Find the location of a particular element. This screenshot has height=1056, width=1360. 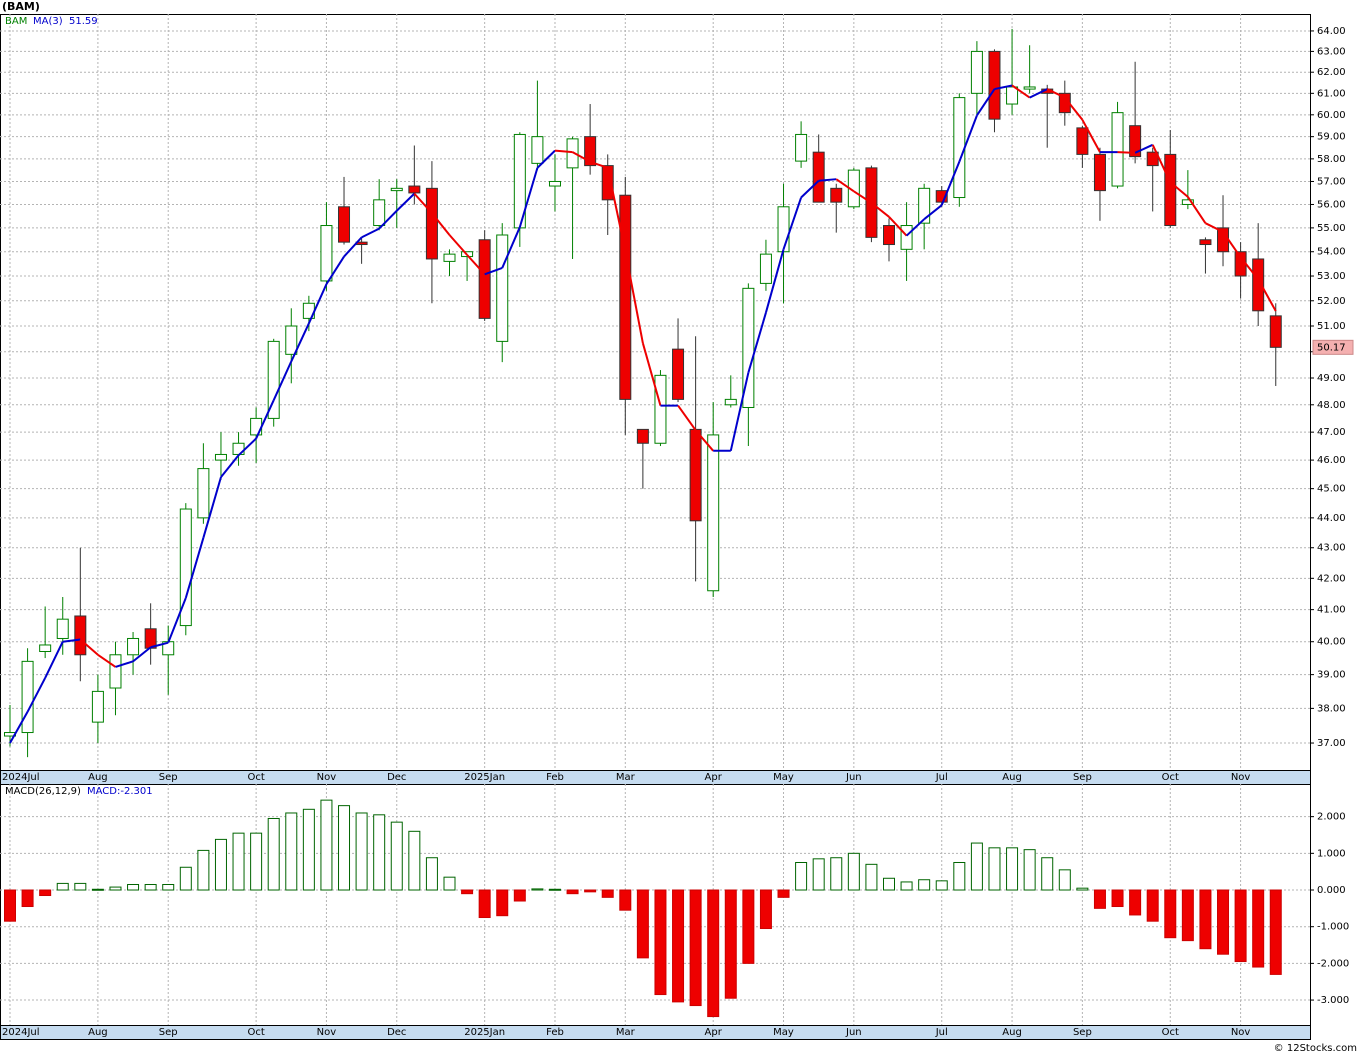

y-tick-label: 56.00 is located at coordinates (1331, 204).